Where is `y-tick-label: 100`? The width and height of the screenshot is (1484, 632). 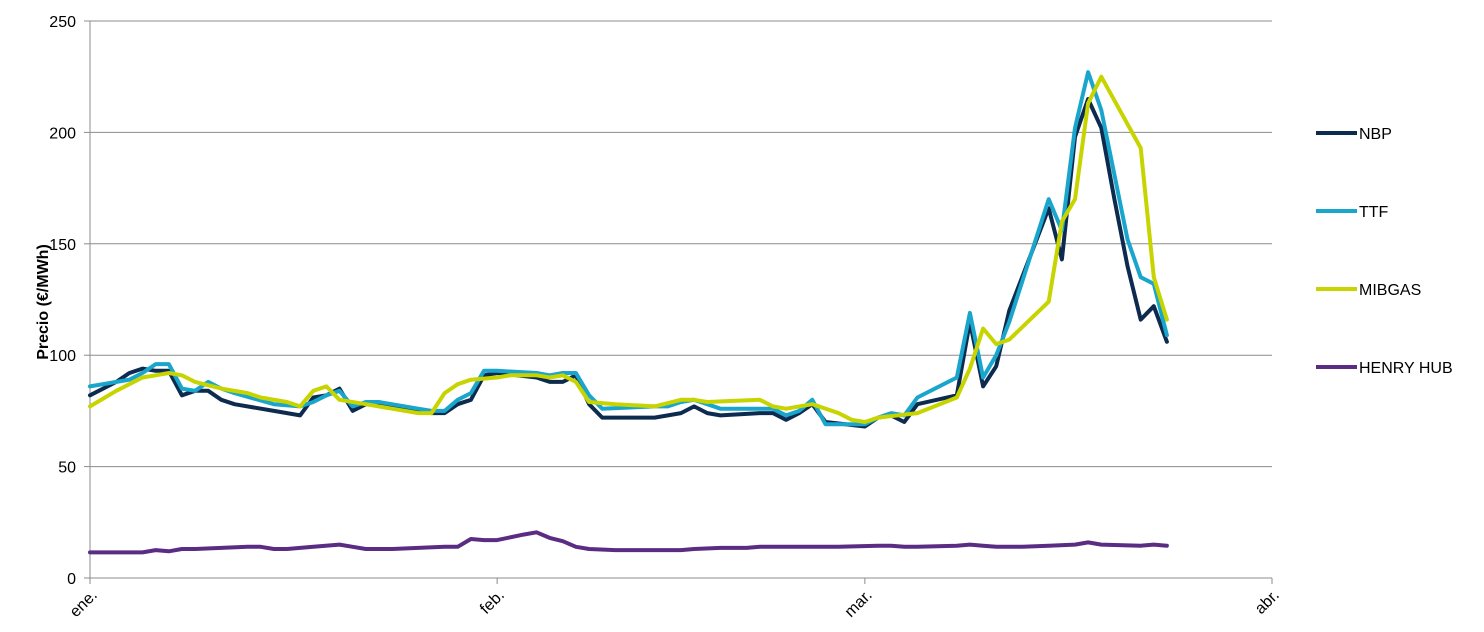
y-tick-label: 100 is located at coordinates (62, 356).